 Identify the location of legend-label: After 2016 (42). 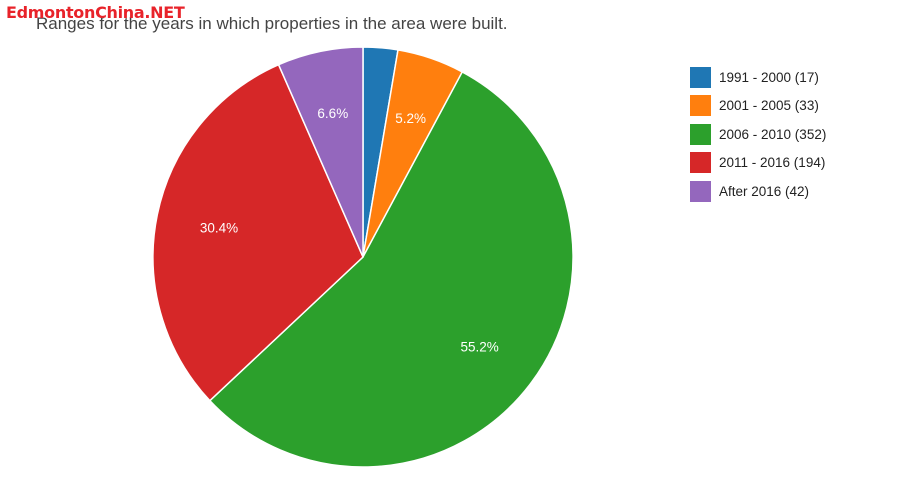
(764, 191).